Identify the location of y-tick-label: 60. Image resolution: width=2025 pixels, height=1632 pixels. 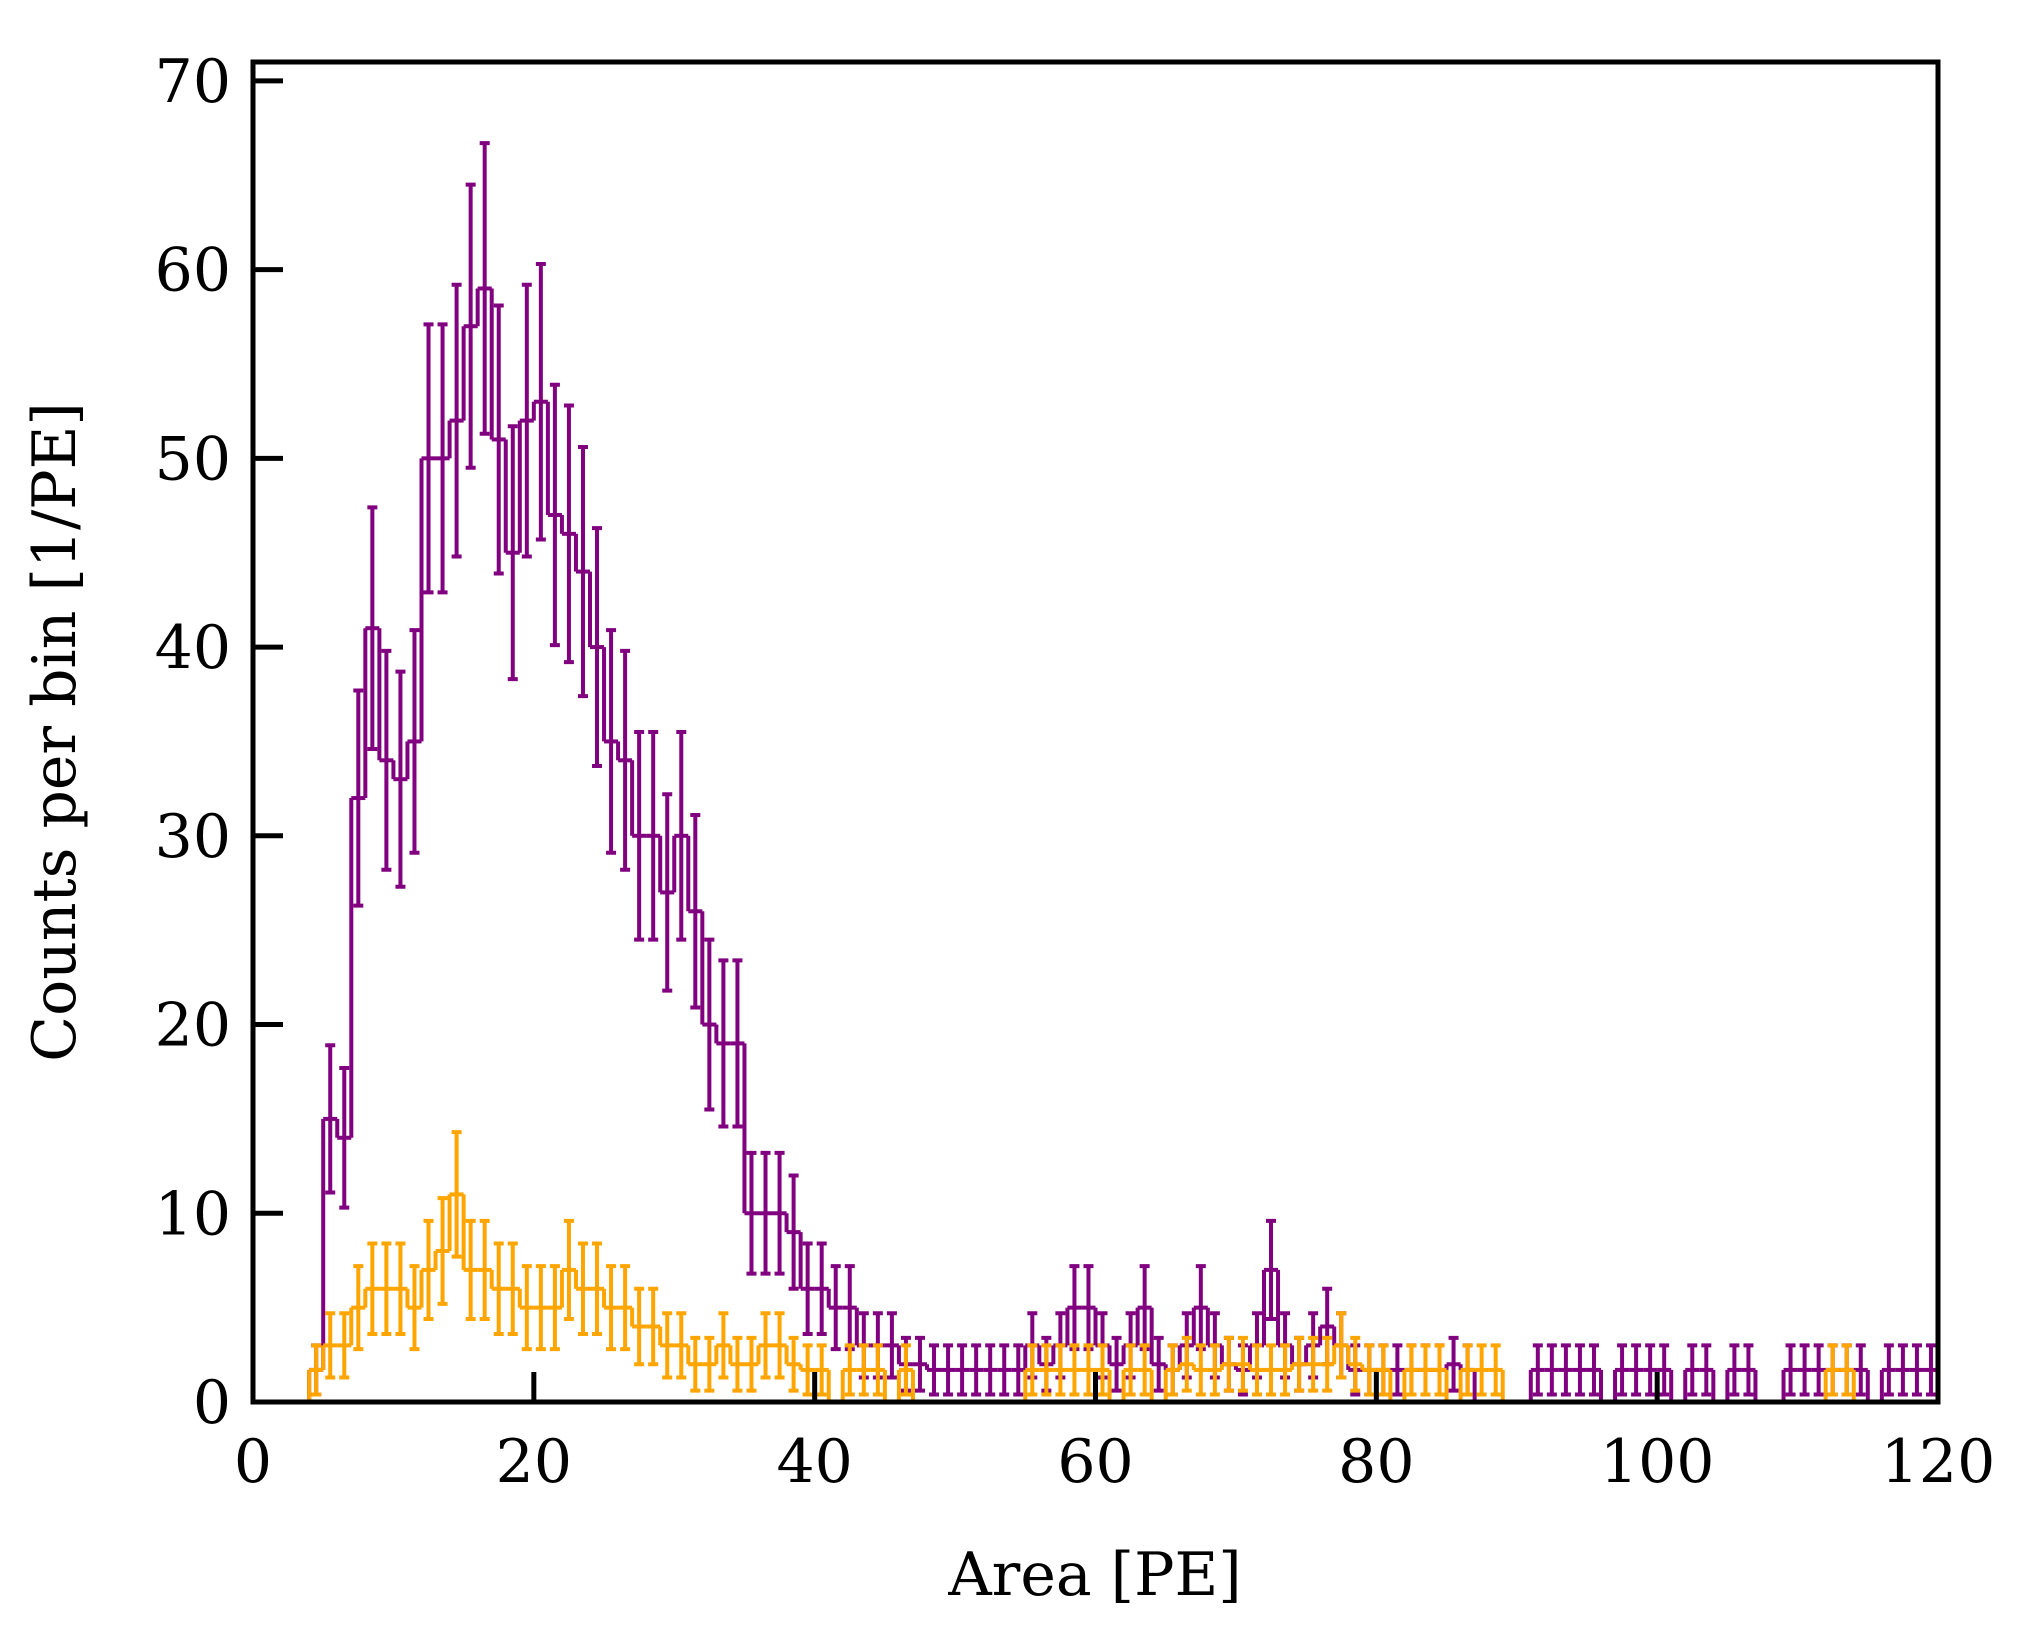
(193, 271).